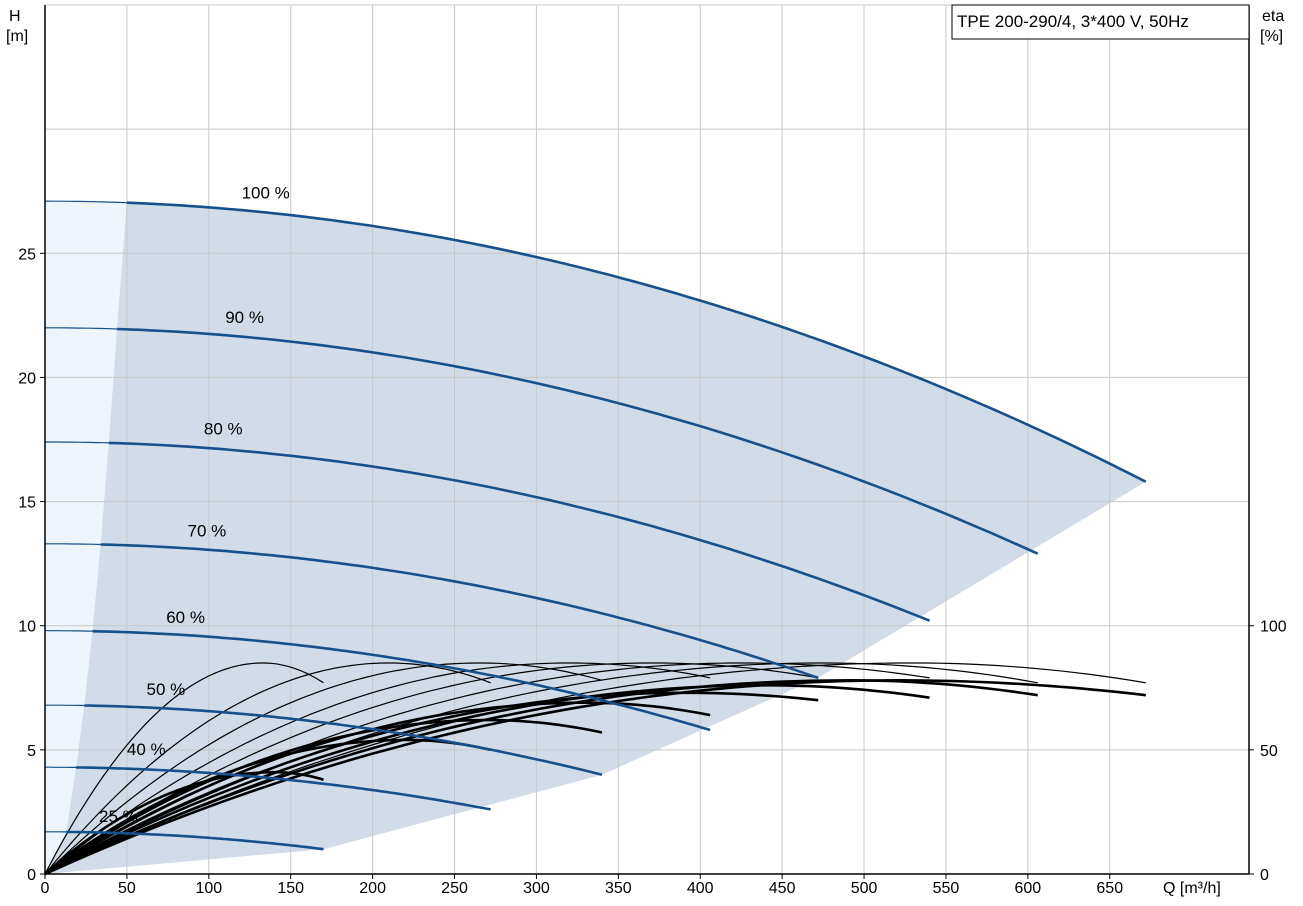 The height and width of the screenshot is (906, 1303). I want to click on y-left-tick-label: 20, so click(27, 378).